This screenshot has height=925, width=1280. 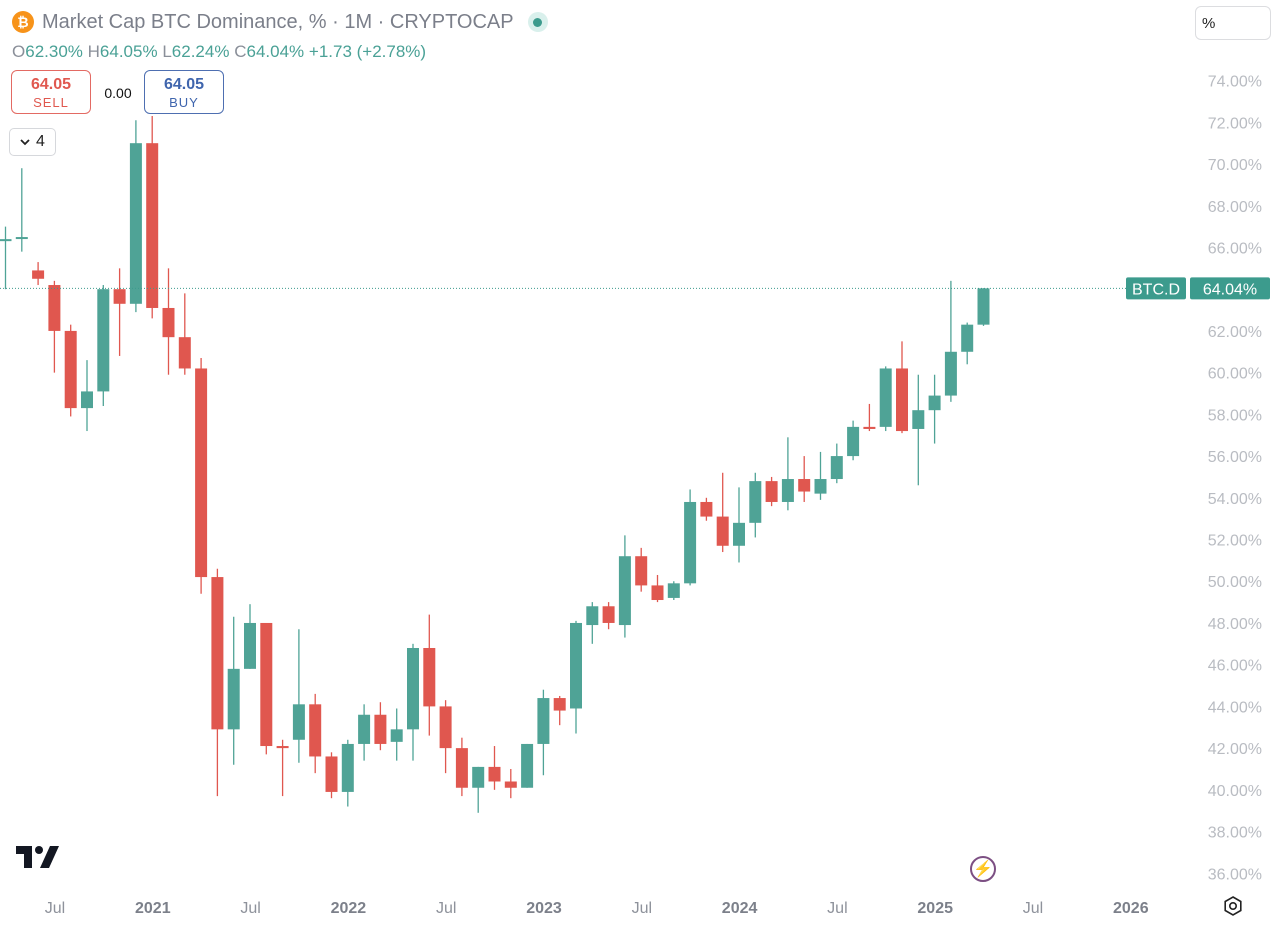 I want to click on lightning-icon: ⚡, so click(x=983, y=869).